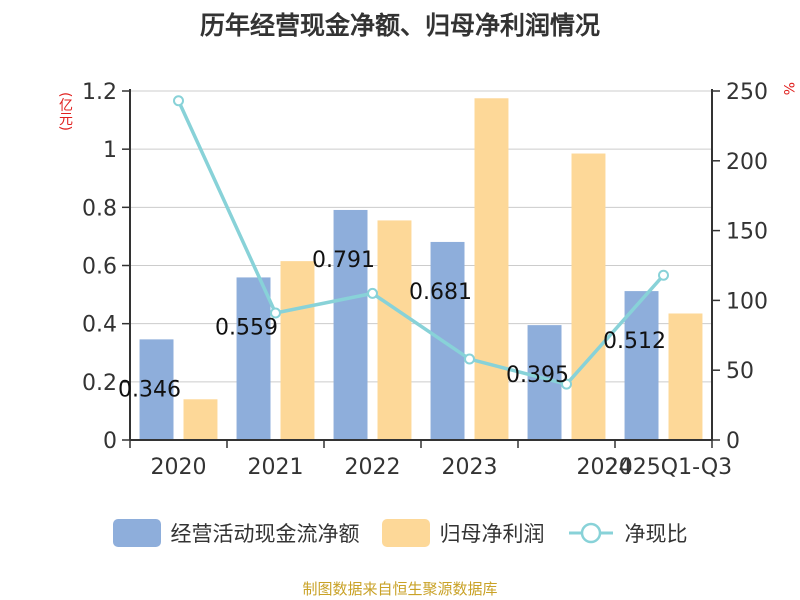  I want to click on data-label-cashflow: 0.512, so click(634, 341).